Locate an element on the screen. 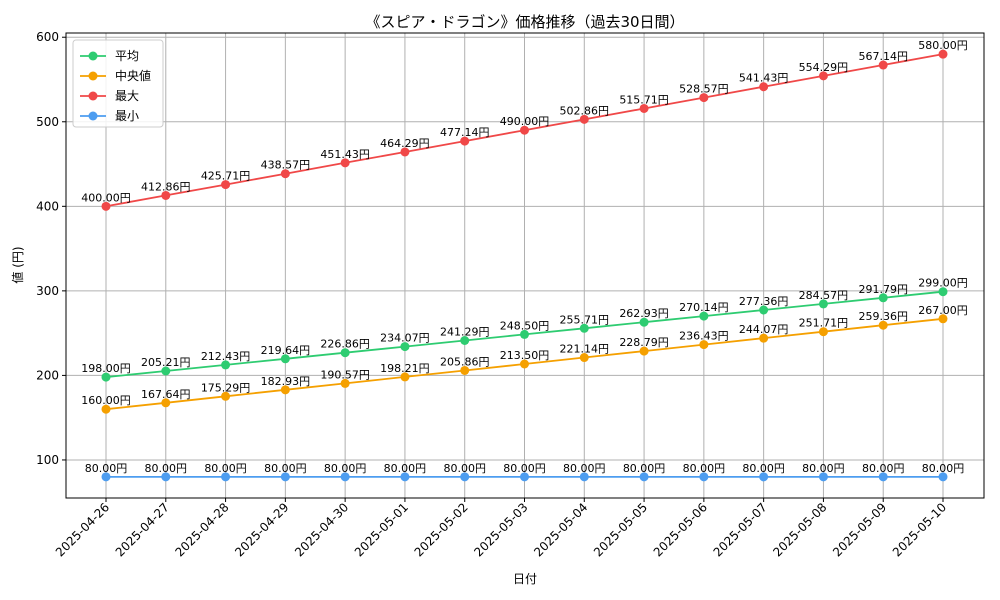  x-axis-label: 日付 is located at coordinates (525, 579).